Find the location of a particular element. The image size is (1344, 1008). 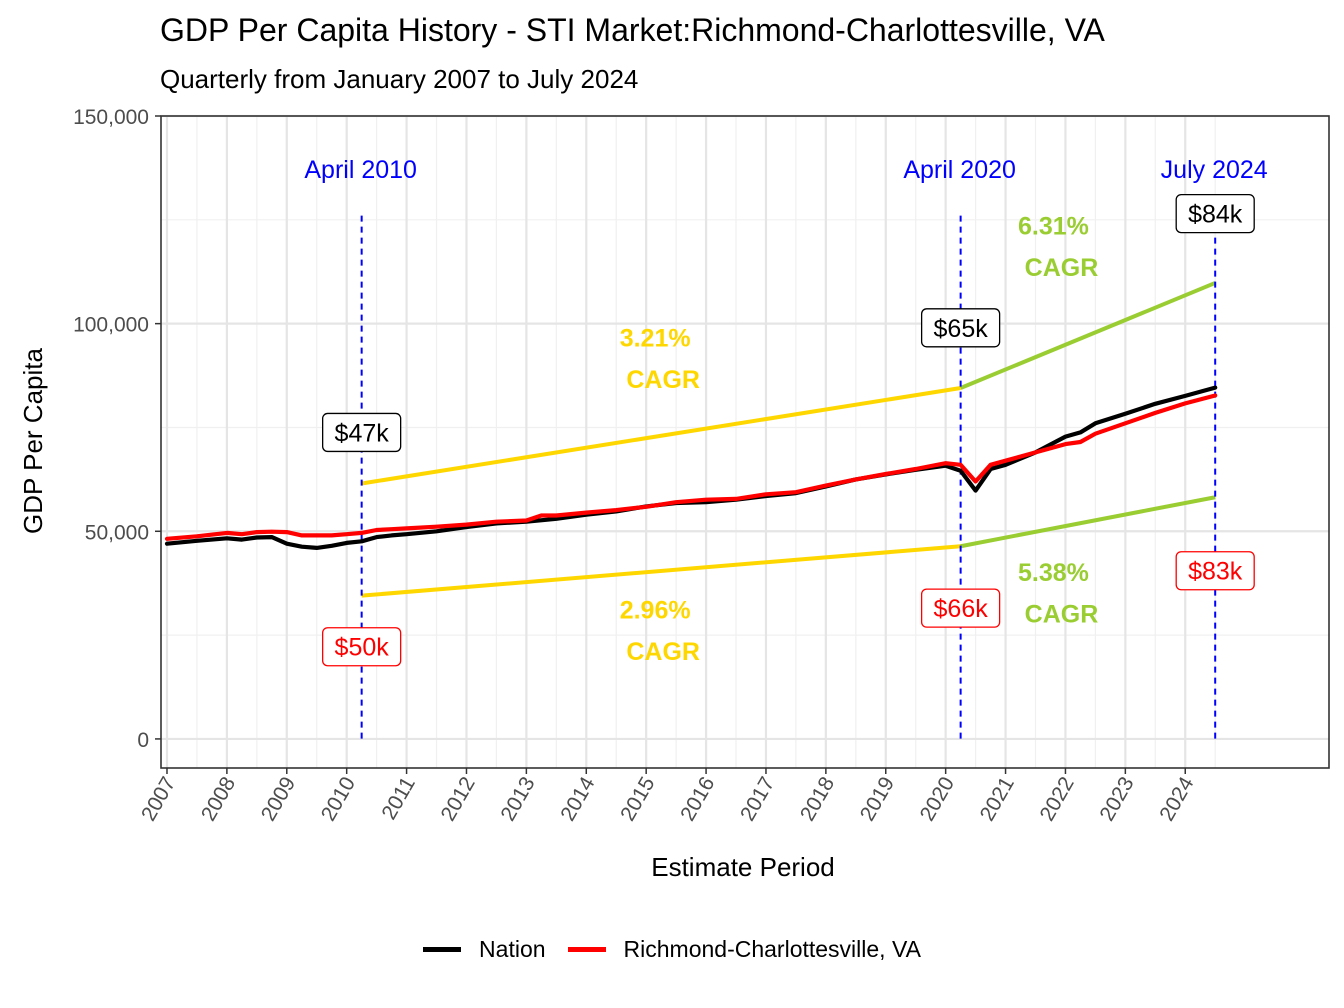

y-tick-label: 0 is located at coordinates (143, 740).